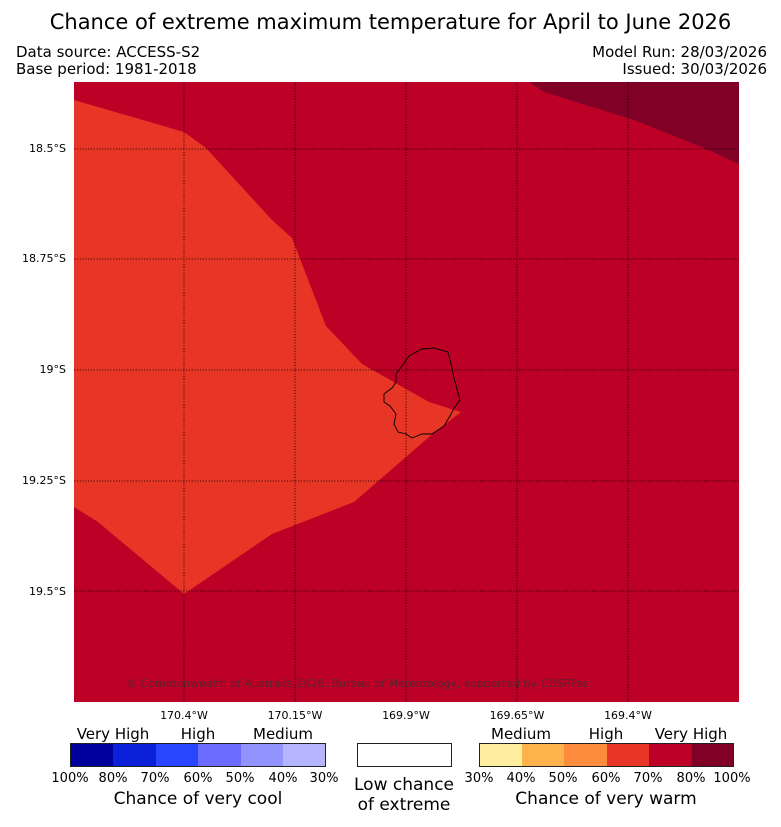  Describe the element at coordinates (52, 369) in the screenshot. I see `lat-label: 19°S` at that location.